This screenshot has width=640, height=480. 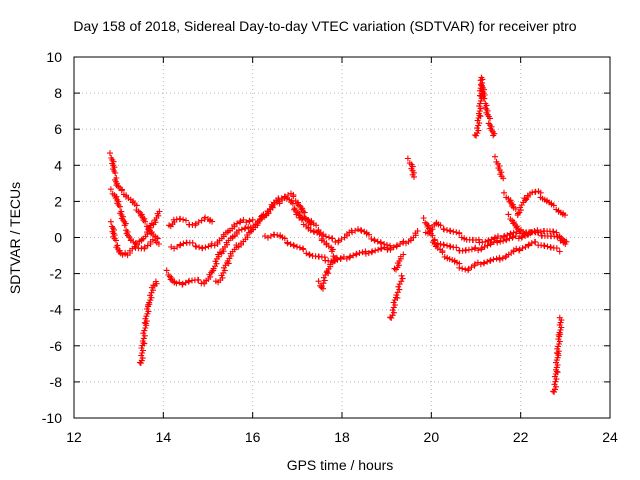 What do you see at coordinates (56, 274) in the screenshot?
I see `y-tick-label: -2` at bounding box center [56, 274].